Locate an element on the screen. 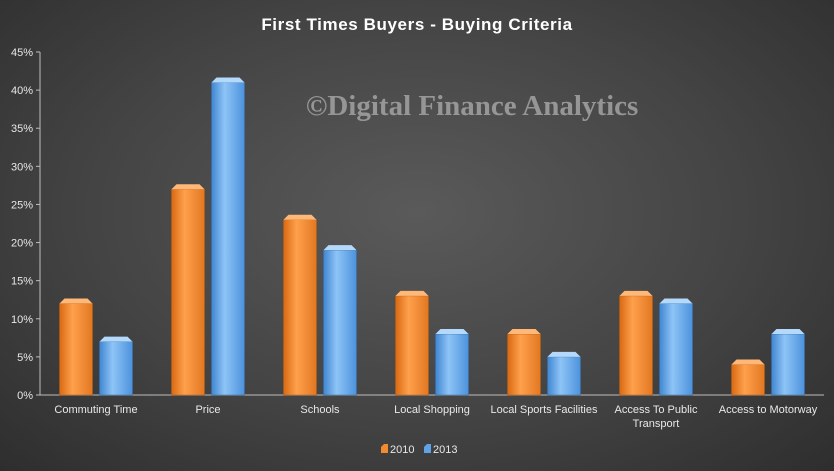 The image size is (834, 471). legend-label: 2010 is located at coordinates (402, 450).